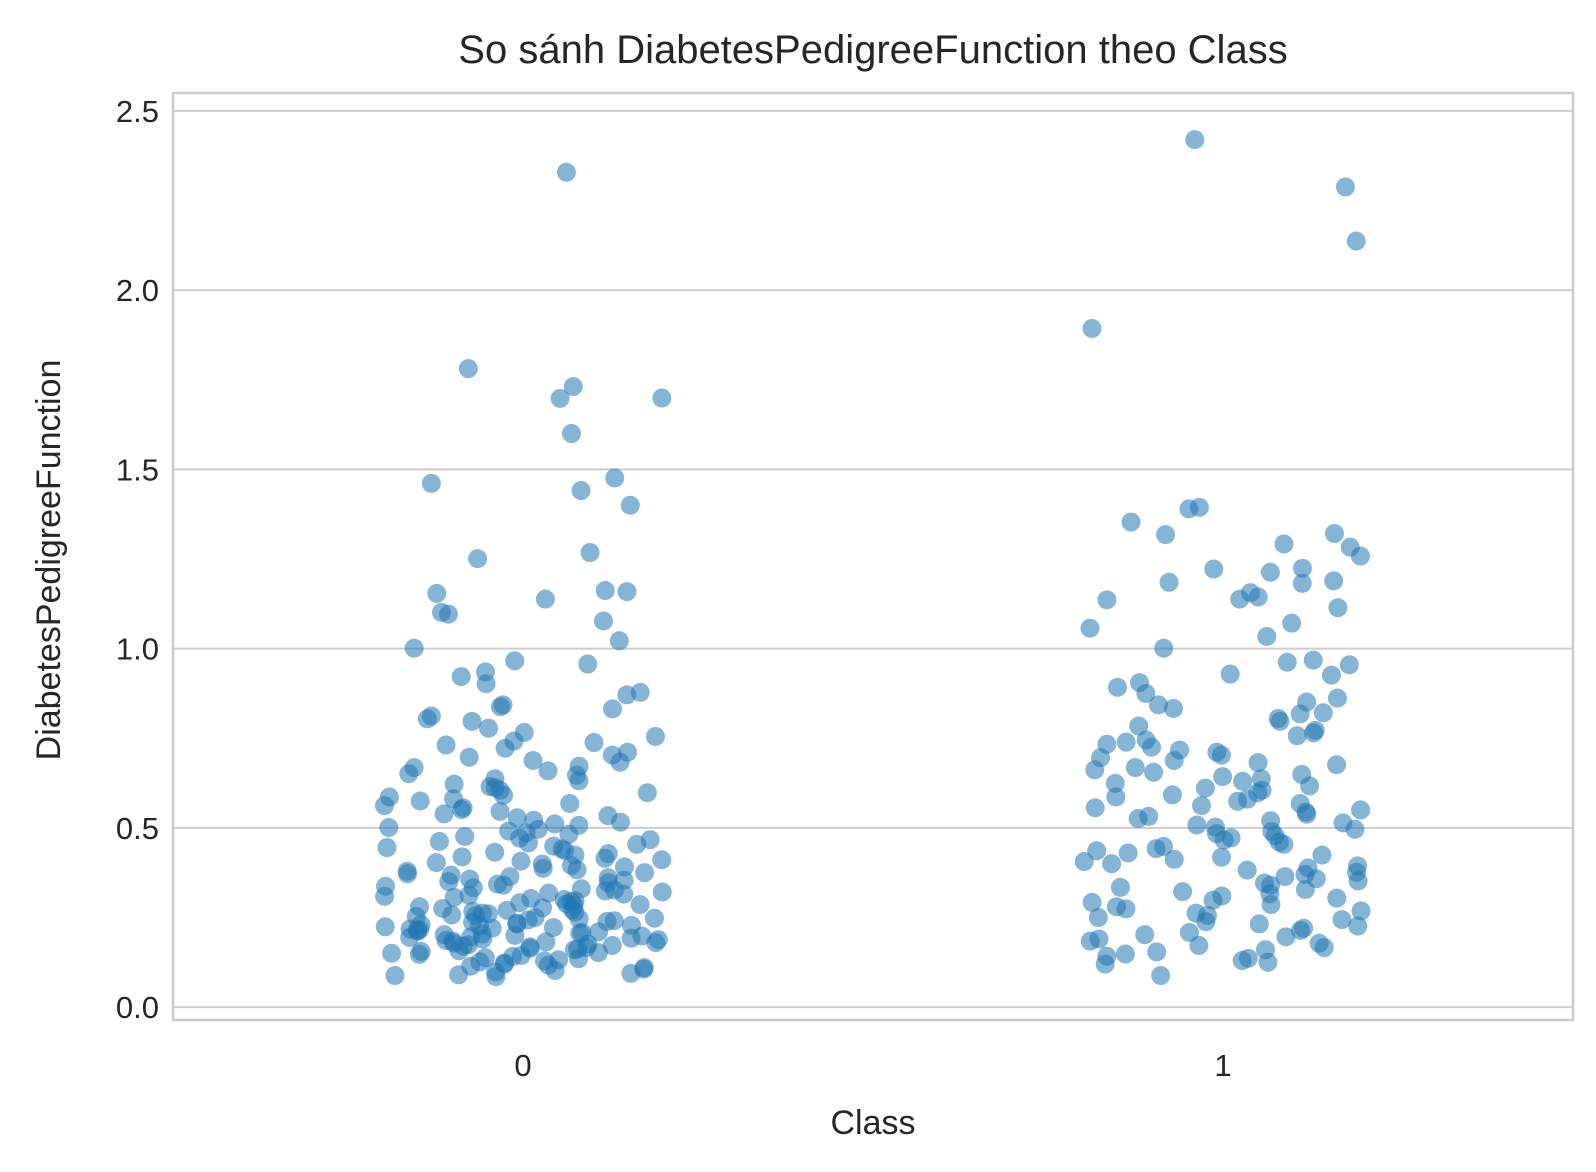 The height and width of the screenshot is (1172, 1596). What do you see at coordinates (1222, 1065) in the screenshot?
I see `x-tick-label: 1` at bounding box center [1222, 1065].